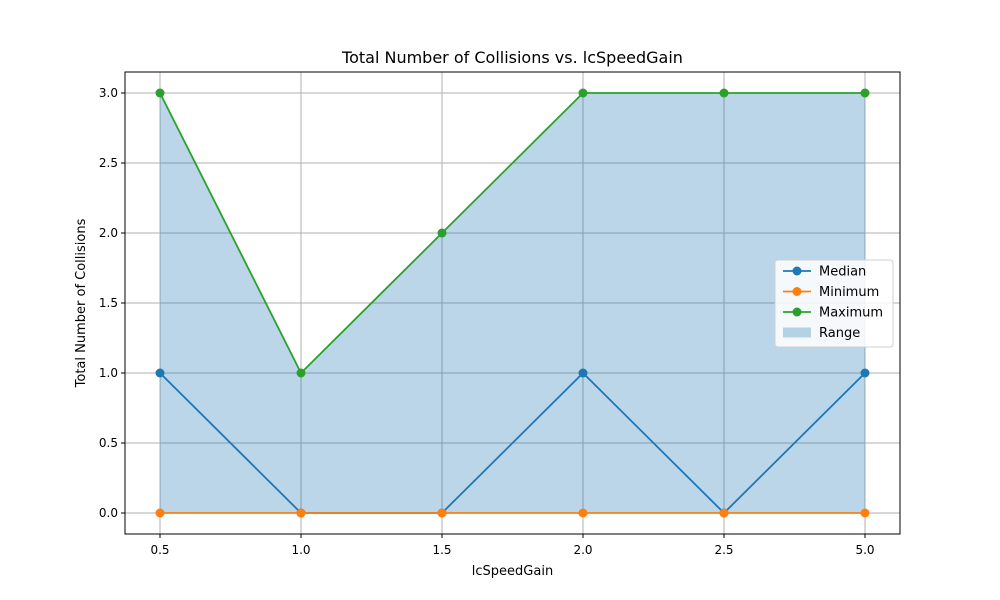 Image resolution: width=1000 pixels, height=600 pixels. I want to click on legend-label: Minimum, so click(849, 292).